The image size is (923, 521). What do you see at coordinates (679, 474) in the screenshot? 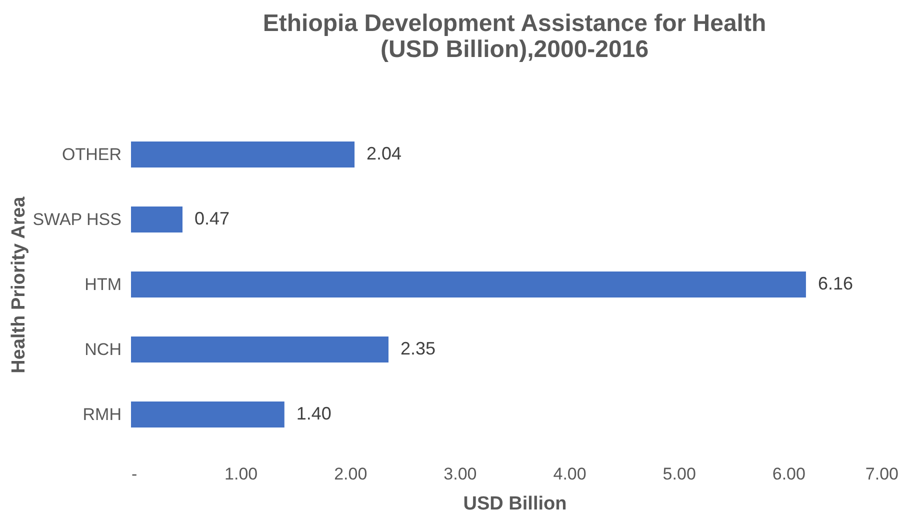
I see `x-tick-label: 5.00` at bounding box center [679, 474].